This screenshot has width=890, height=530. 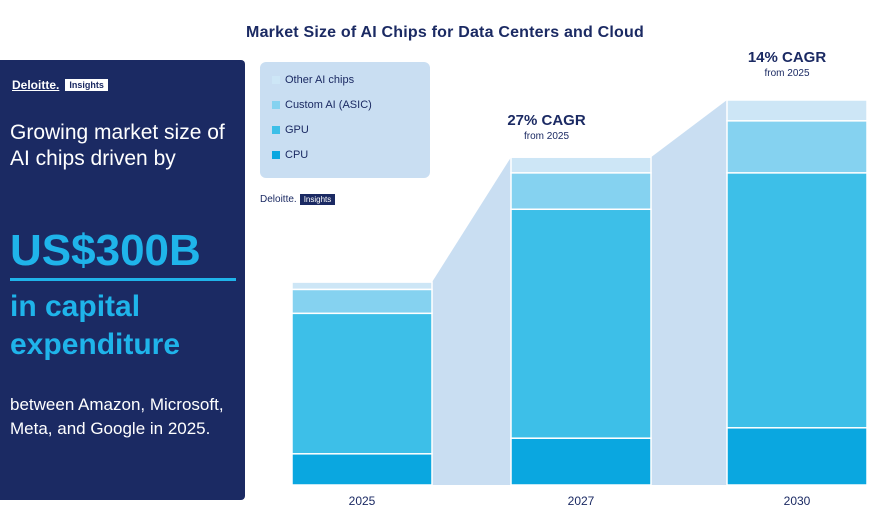 I want to click on x-tick-label: 2025, so click(x=362, y=501).